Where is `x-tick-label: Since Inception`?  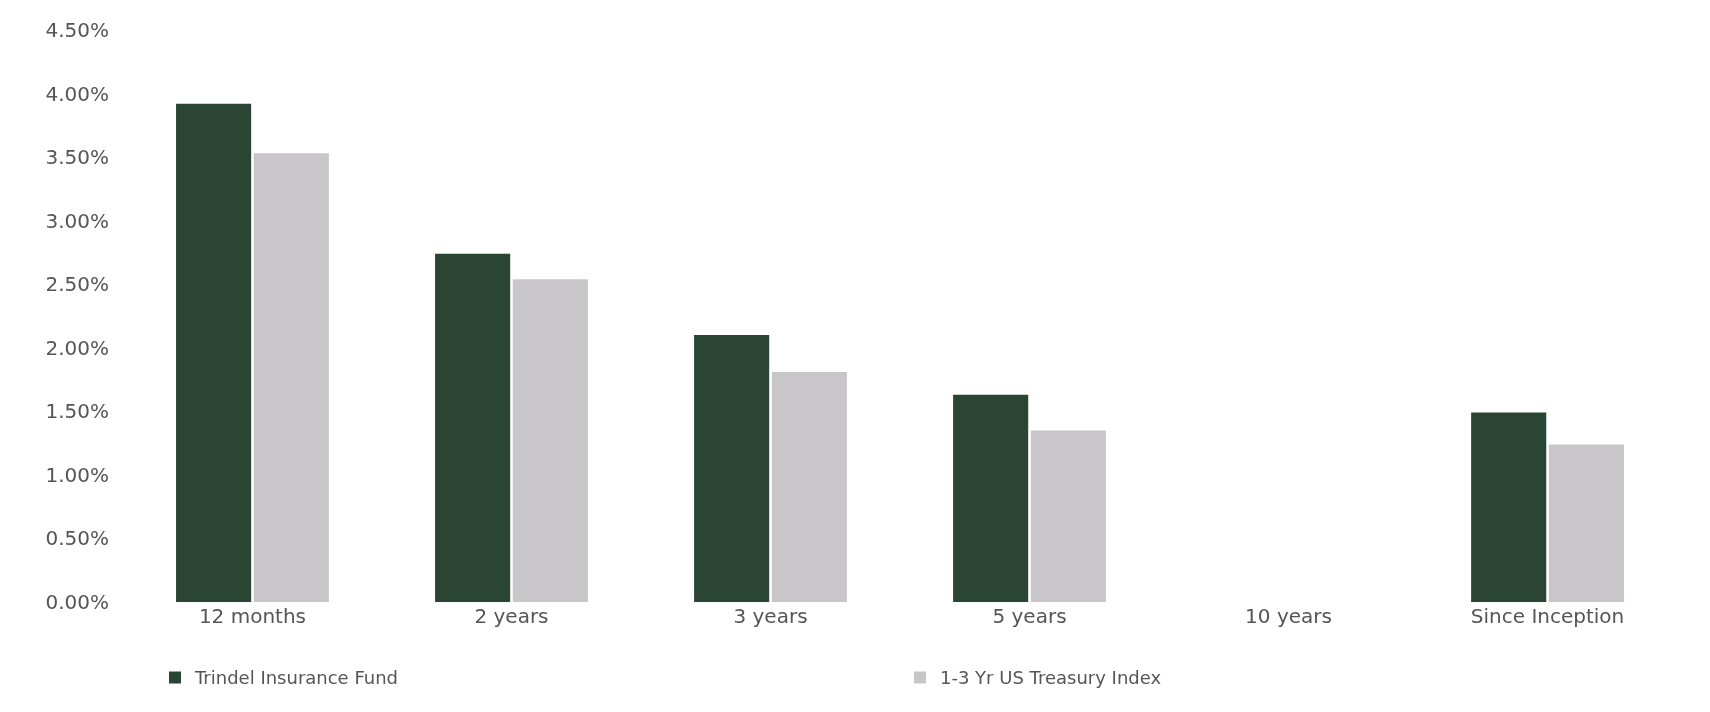 x-tick-label: Since Inception is located at coordinates (1547, 616).